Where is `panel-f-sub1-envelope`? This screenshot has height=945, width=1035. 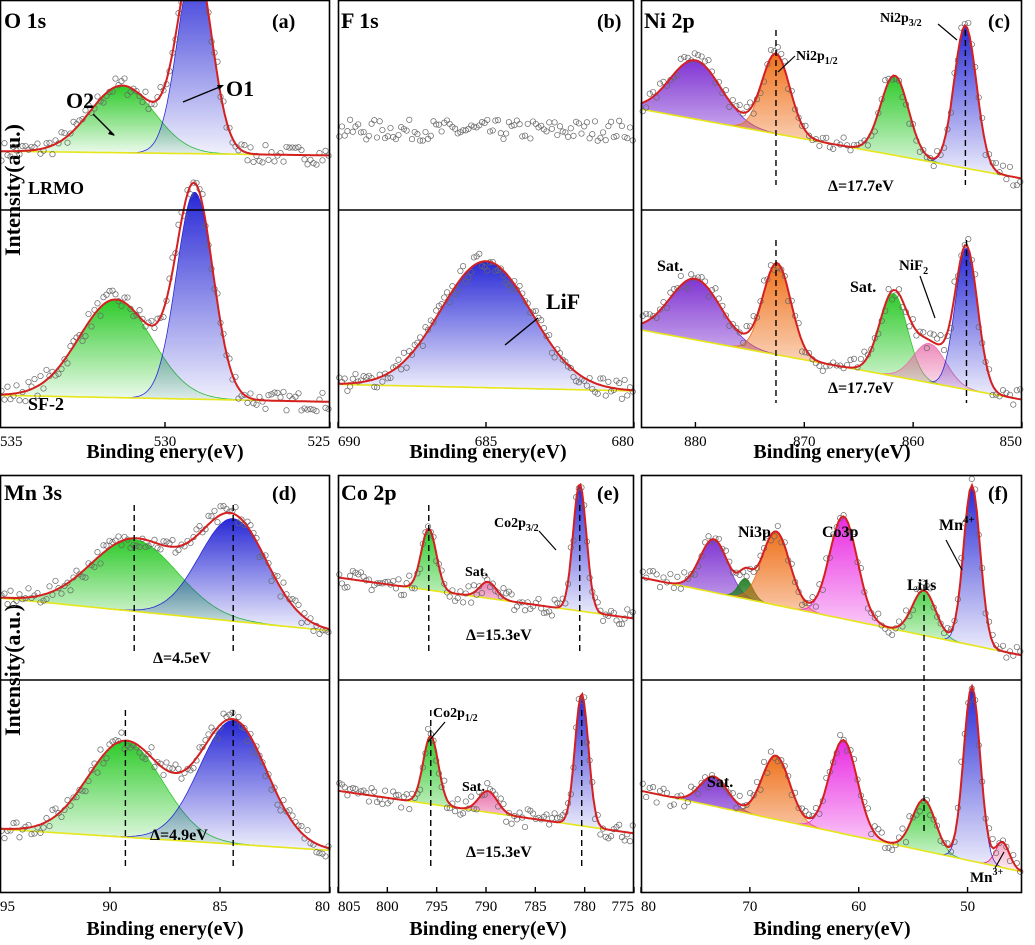 panel-f-sub1-envelope is located at coordinates (831, 778).